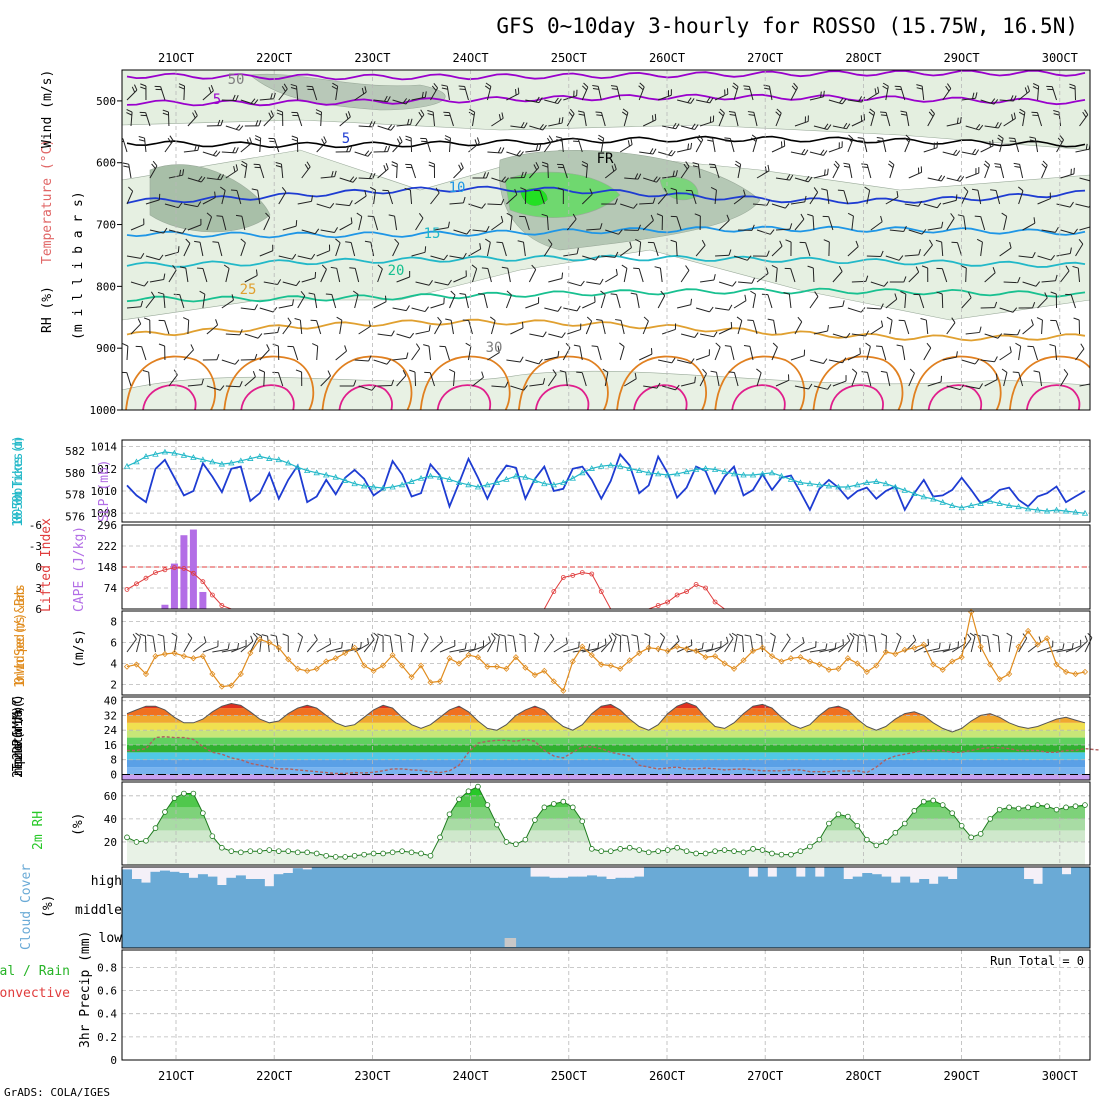 The height and width of the screenshot is (1100, 1100). I want to click on thickness-ylabel: 1000-500mb Thickness (dm), so click(18, 481).